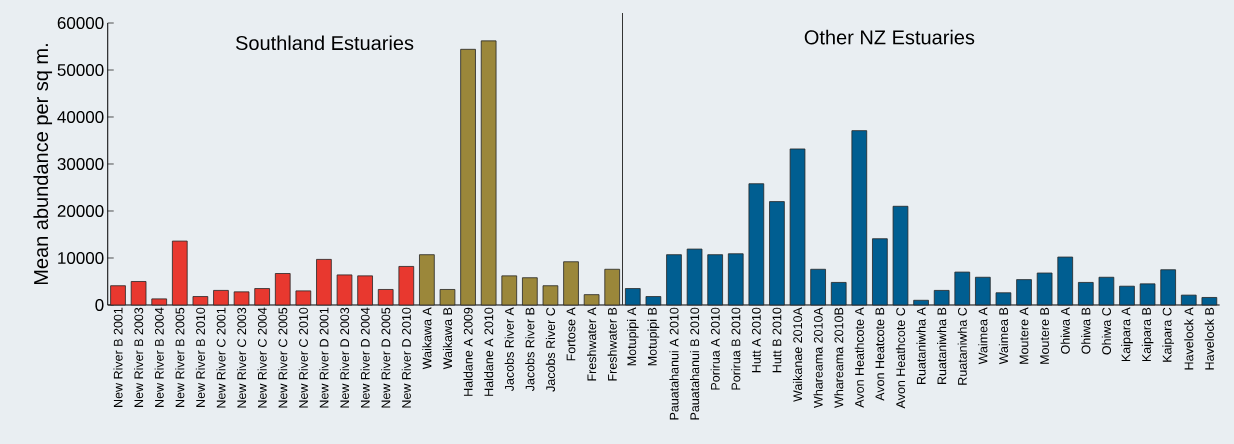 This screenshot has height=444, width=1234. Describe the element at coordinates (777, 340) in the screenshot. I see `x-tick-label: Hutt B 2010` at that location.